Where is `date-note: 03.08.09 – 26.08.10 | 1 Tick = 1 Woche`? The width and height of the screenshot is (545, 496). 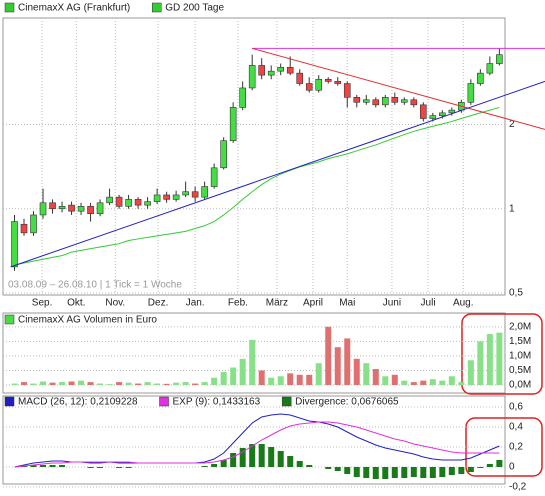 date-note: 03.08.09 – 26.08.10 | 1 Tick = 1 Woche is located at coordinates (95, 285).